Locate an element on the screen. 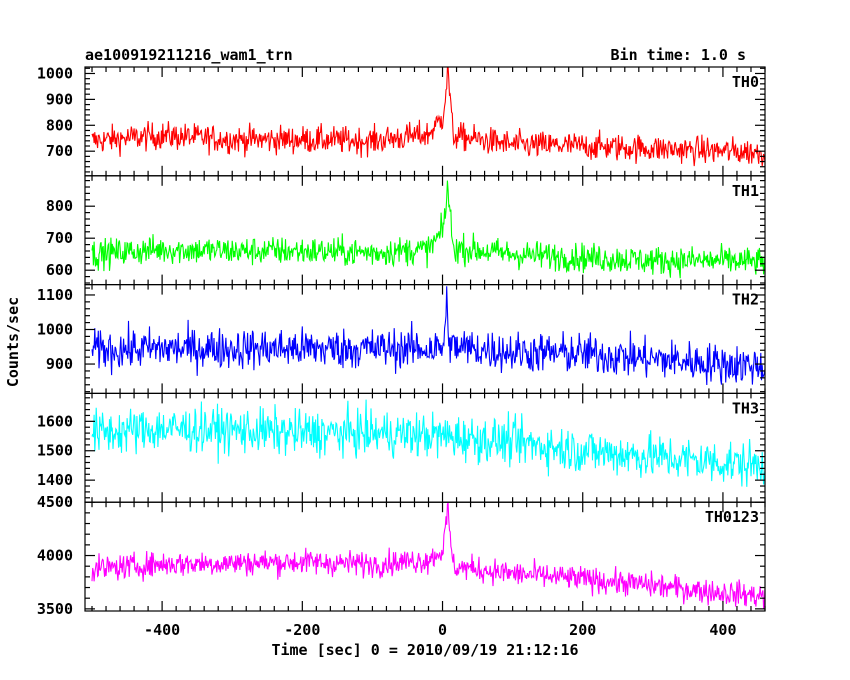  y-tick-label: 4000 is located at coordinates (55, 556).